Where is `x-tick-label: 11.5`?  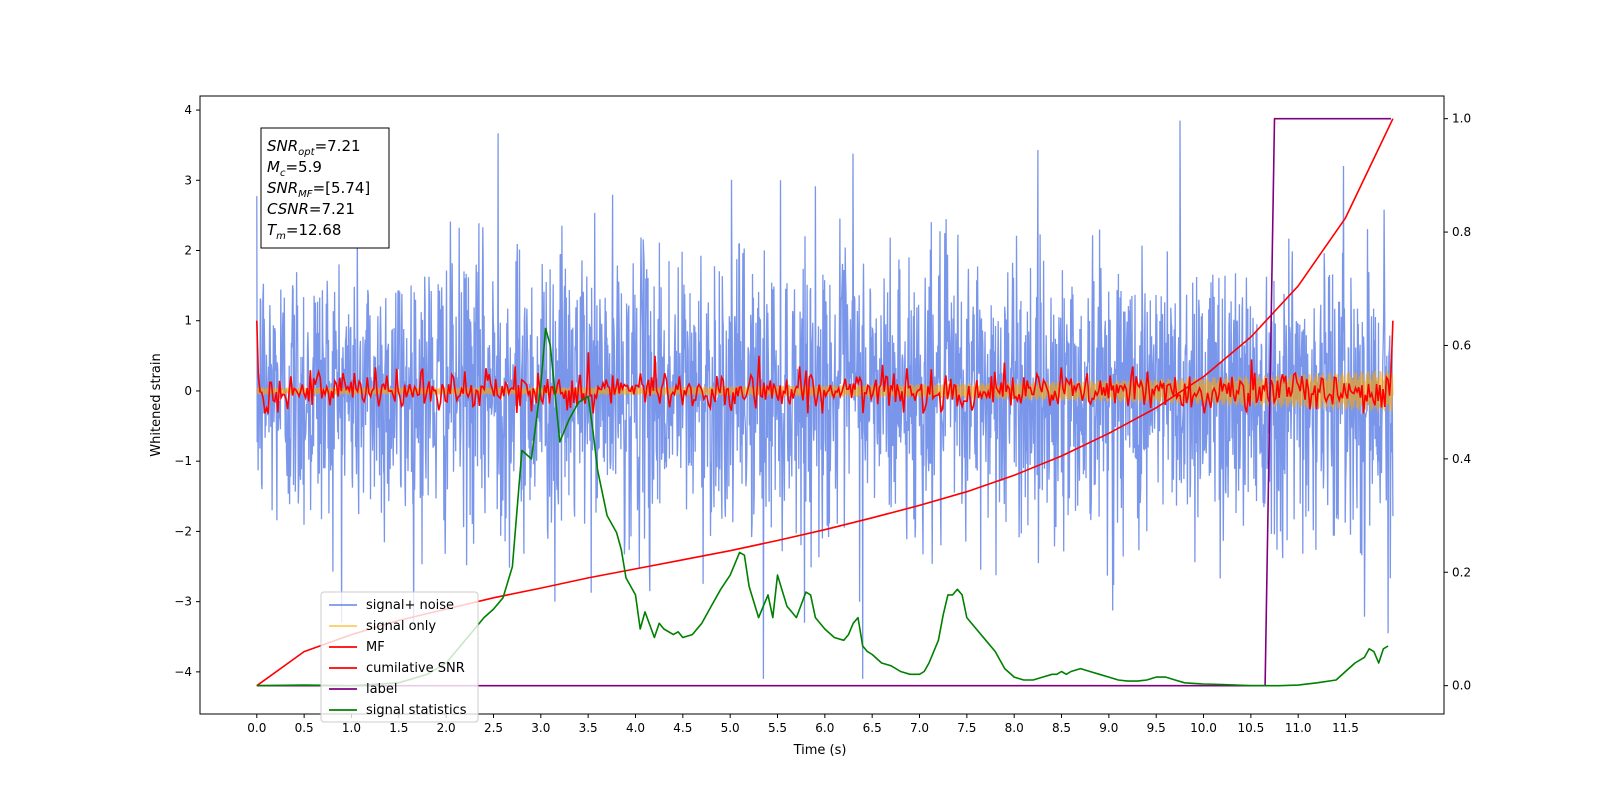 x-tick-label: 11.5 is located at coordinates (1345, 728).